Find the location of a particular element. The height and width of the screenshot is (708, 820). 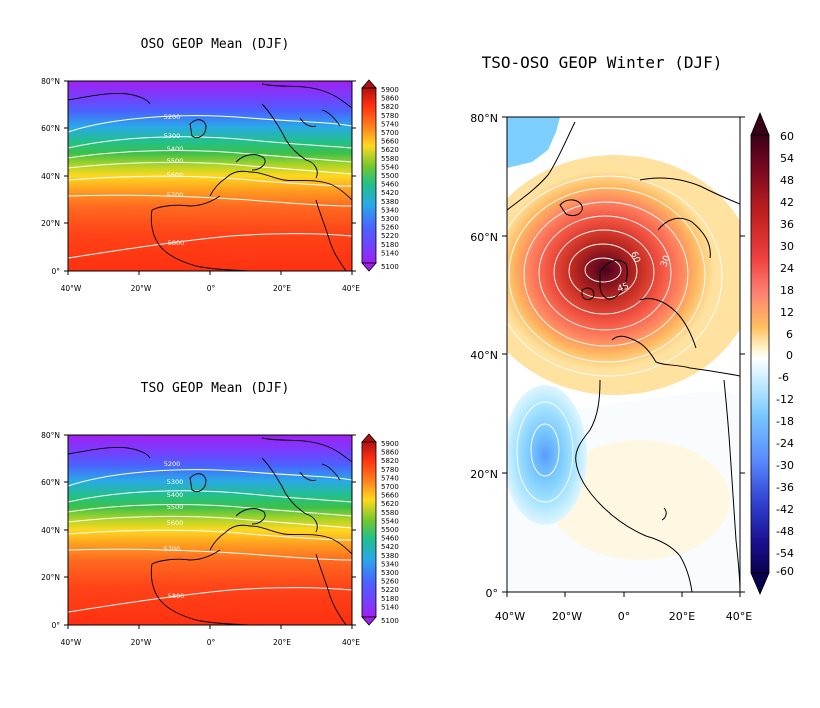

contour-labels: 5200 5300 5400 5500 5600 5700 5800 is located at coordinates (174, 530).